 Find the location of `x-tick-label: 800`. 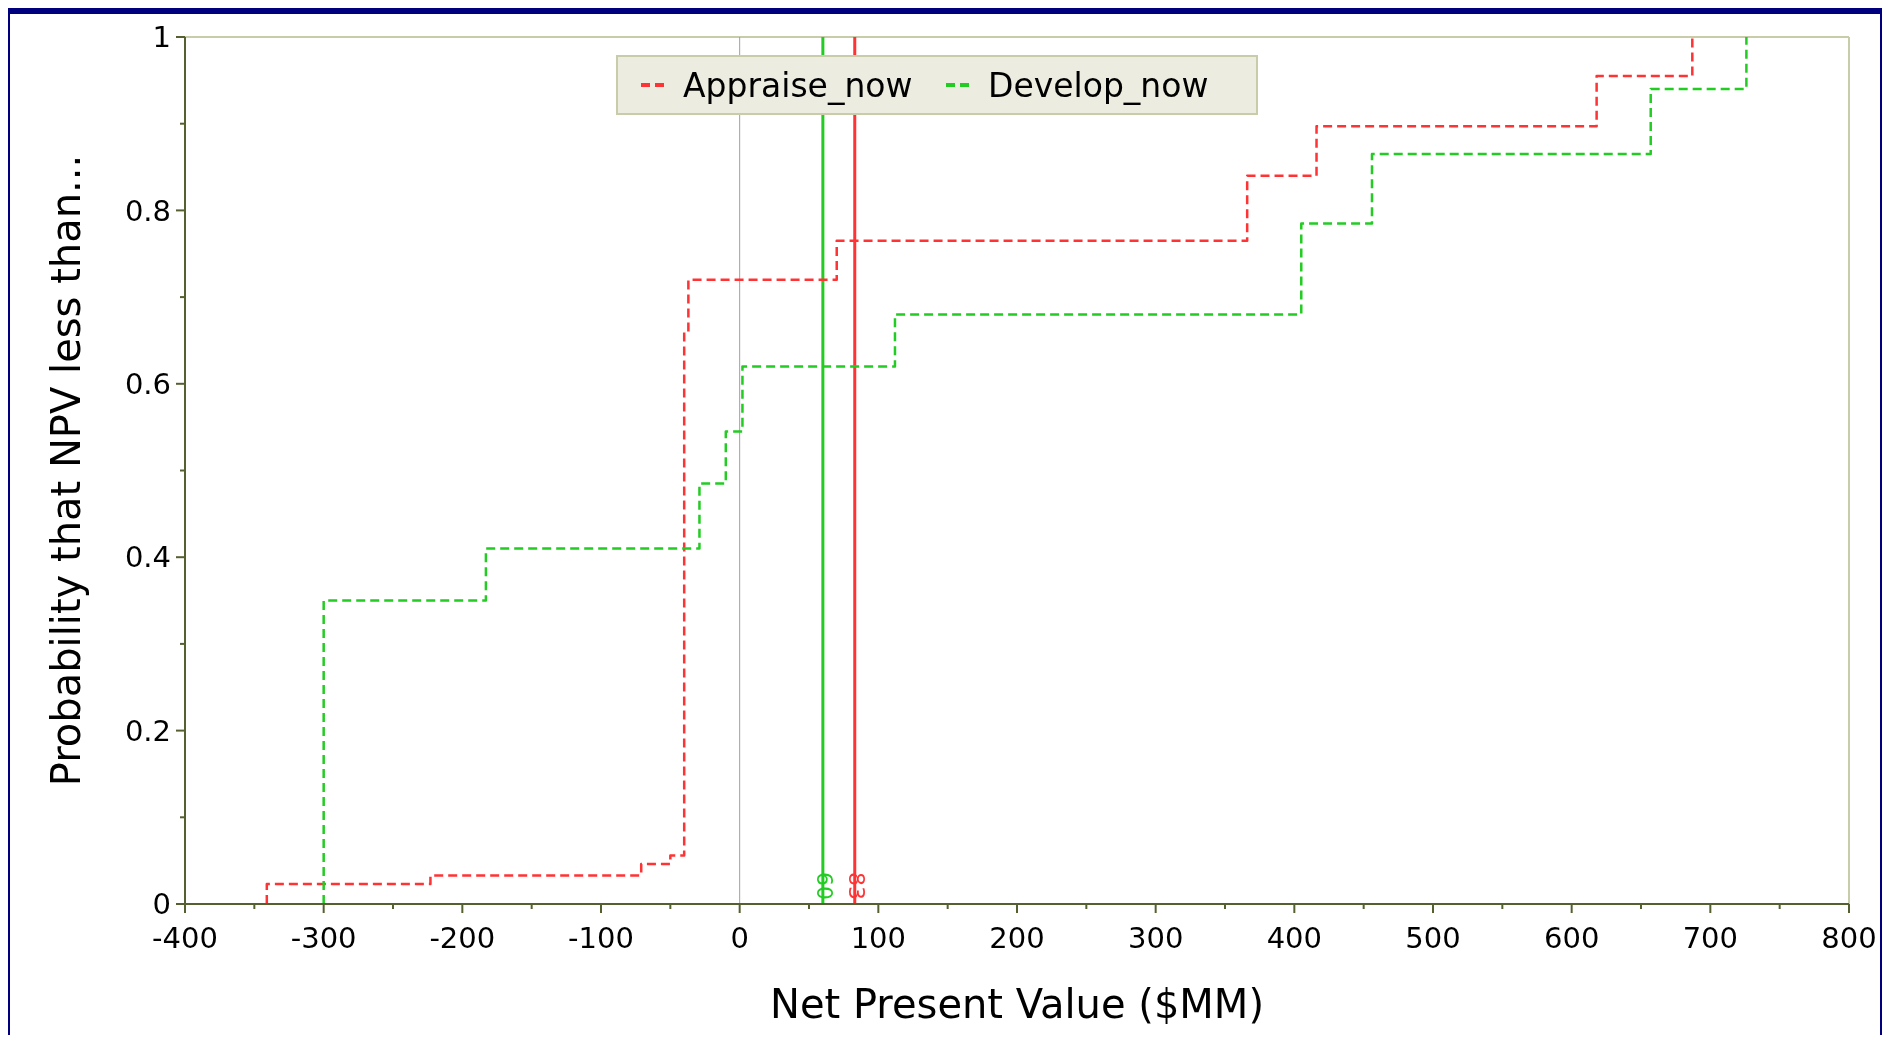

x-tick-label: 800 is located at coordinates (1849, 938).